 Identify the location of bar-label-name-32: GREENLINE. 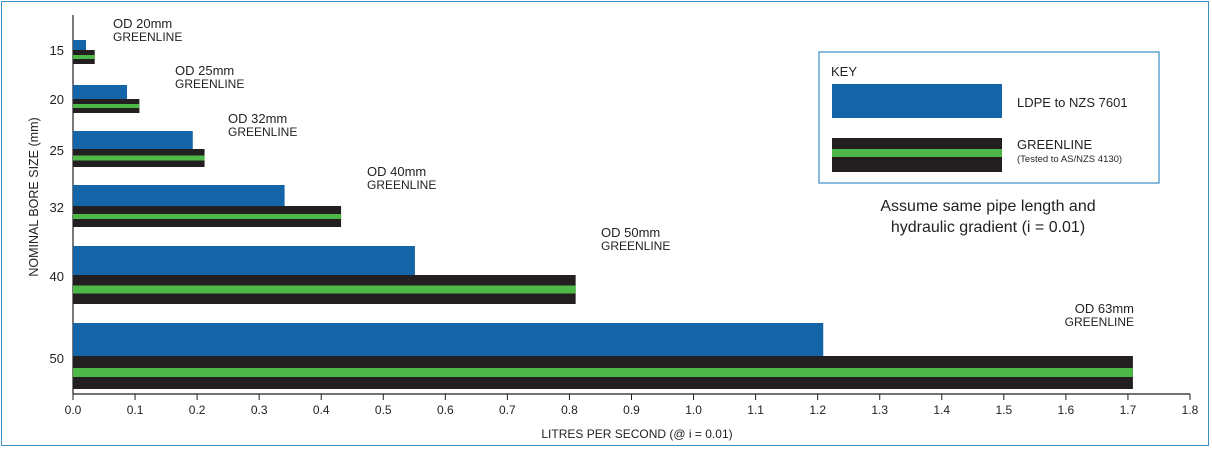
(401, 185).